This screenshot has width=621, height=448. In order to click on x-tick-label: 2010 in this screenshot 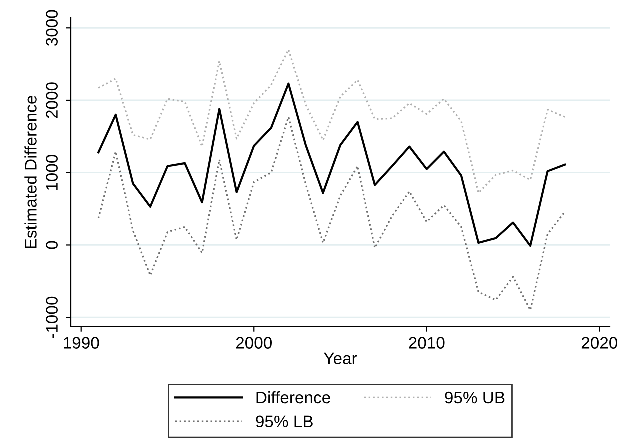, I will do `click(427, 343)`.